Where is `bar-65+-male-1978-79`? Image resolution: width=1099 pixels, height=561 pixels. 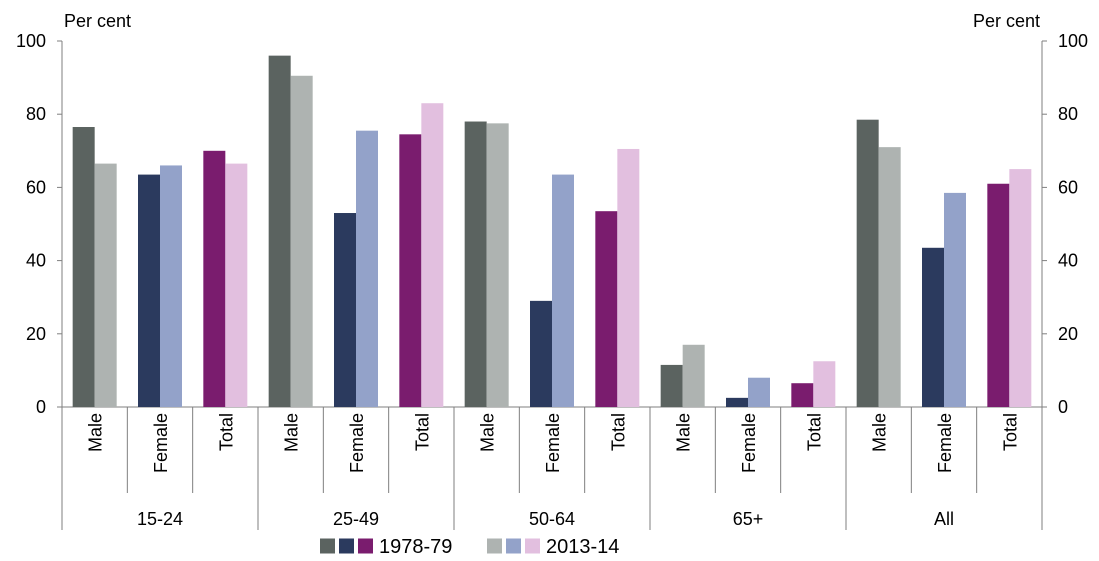 bar-65+-male-1978-79 is located at coordinates (671, 385).